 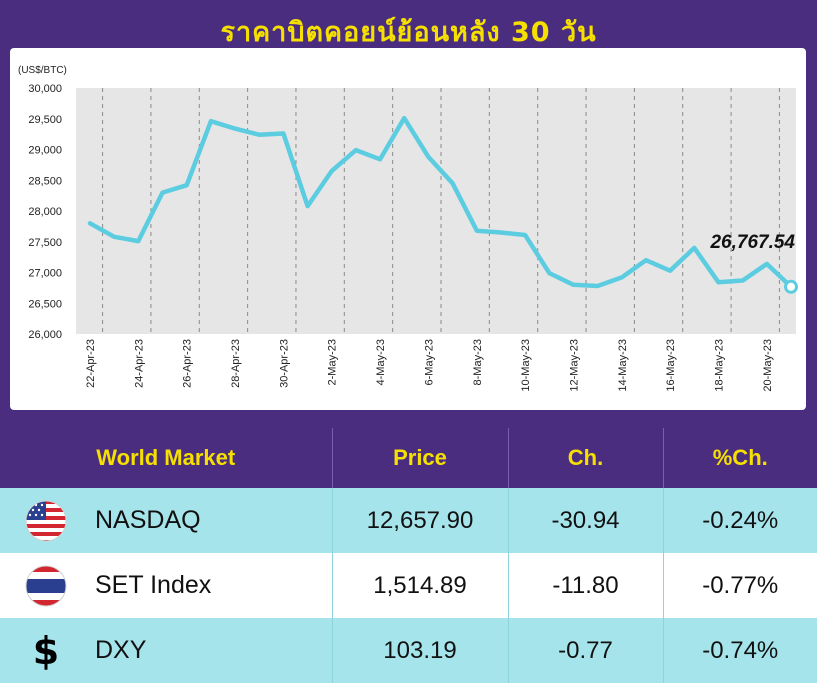 I want to click on table-row: SET Index 1,514.89 -11.80 -0.77%, so click(x=408, y=585).